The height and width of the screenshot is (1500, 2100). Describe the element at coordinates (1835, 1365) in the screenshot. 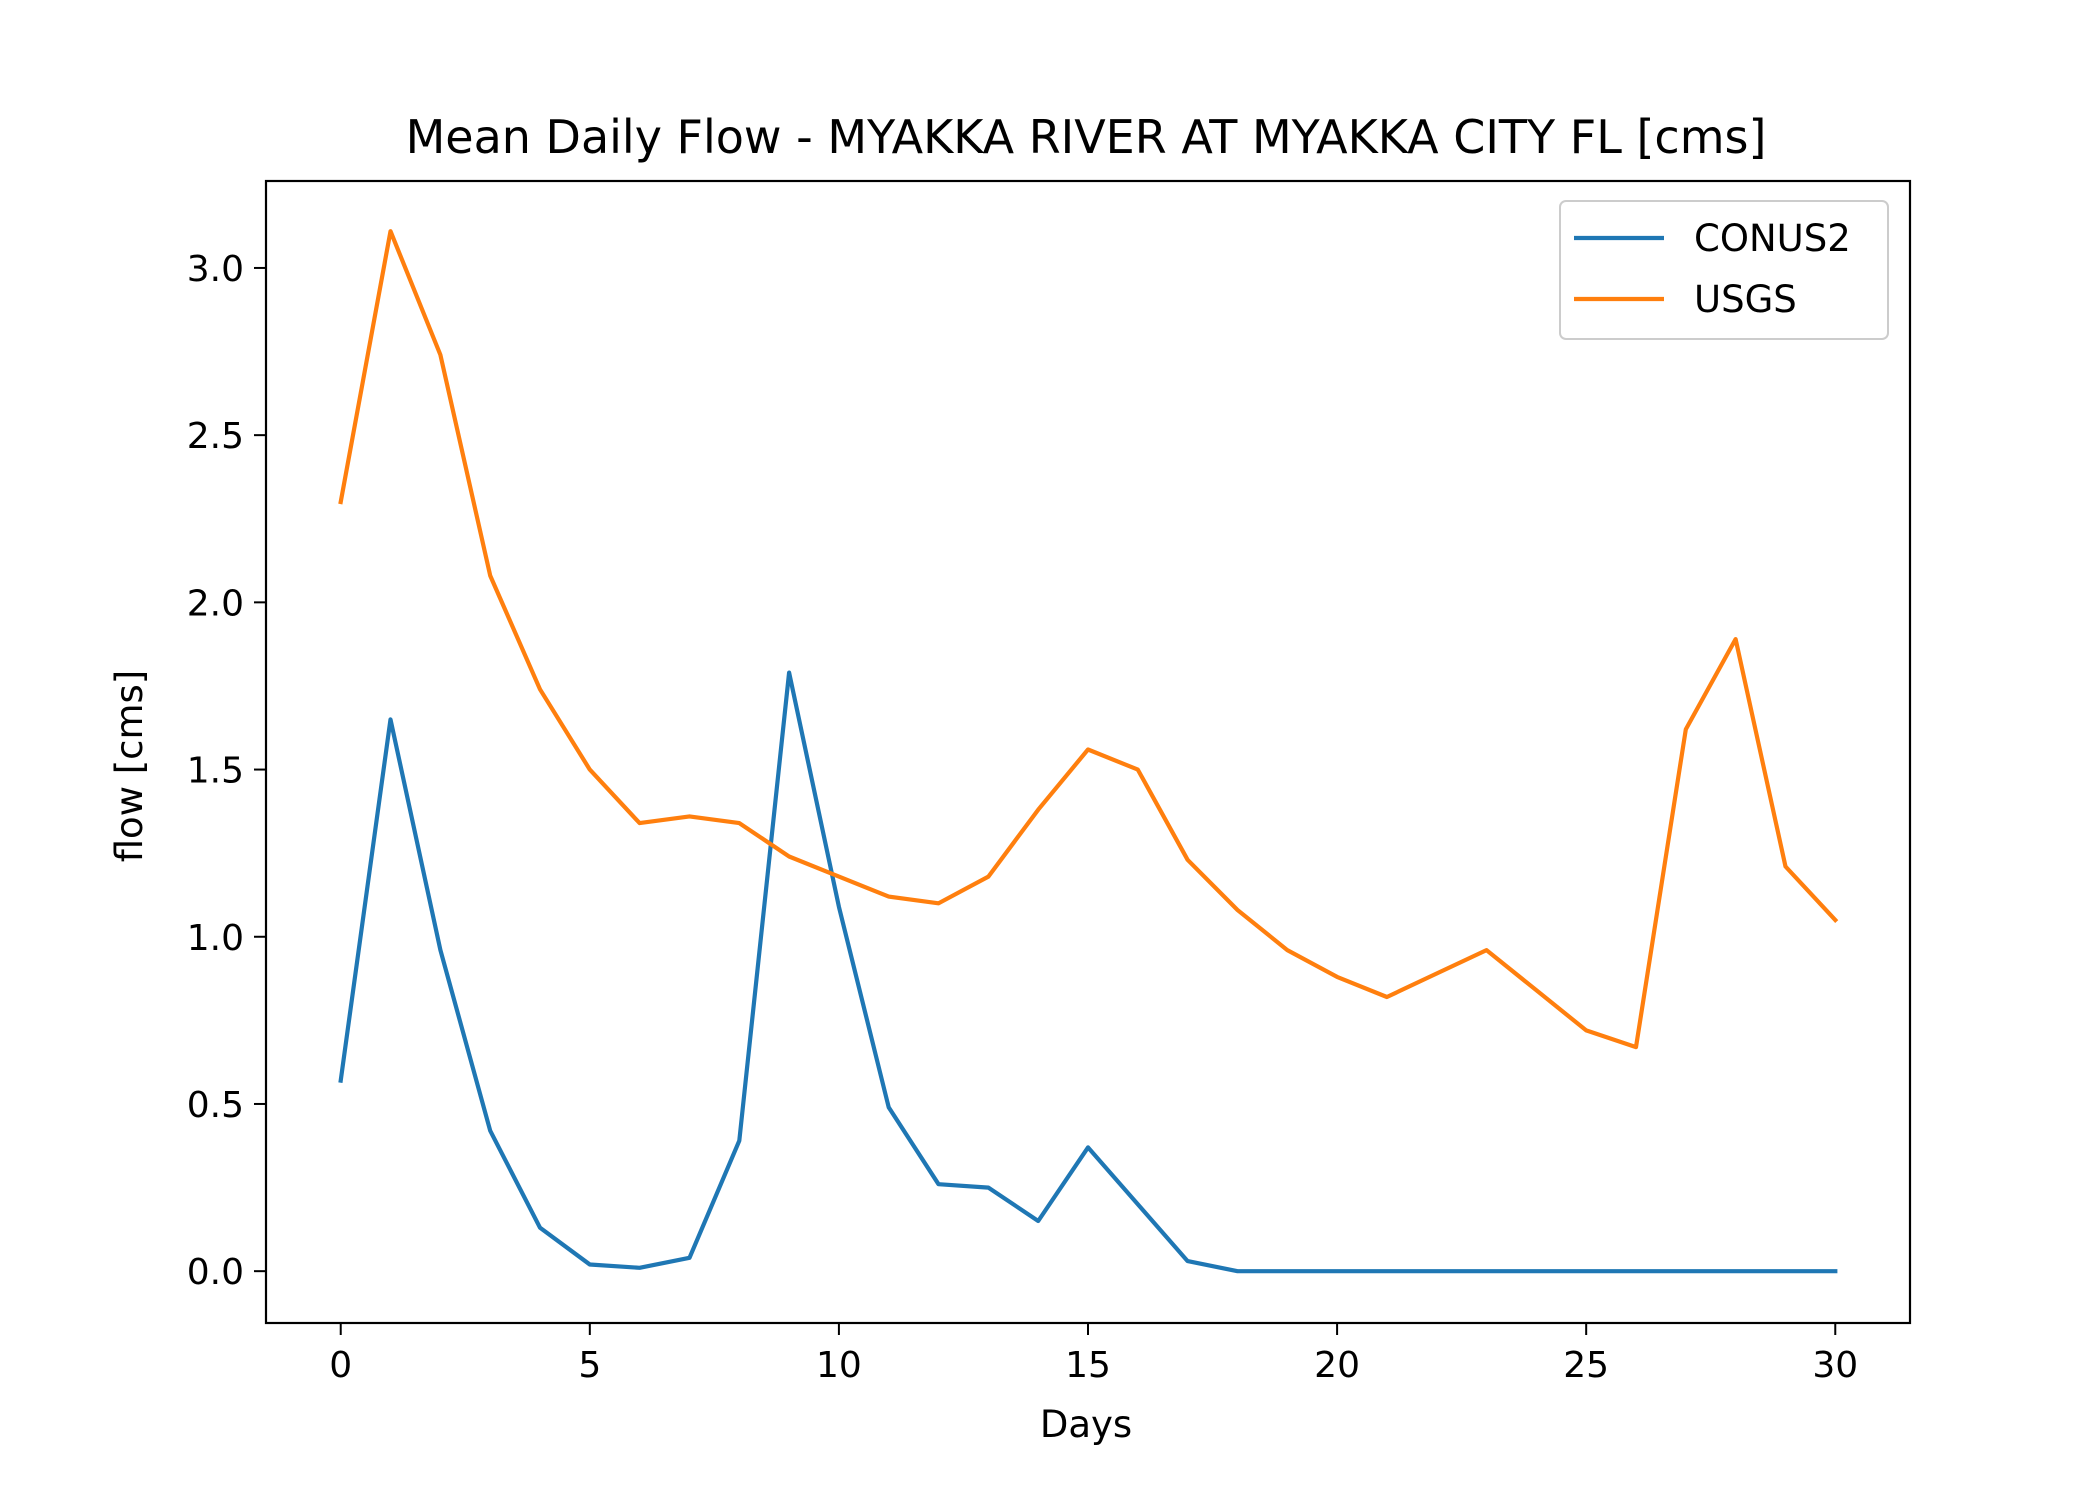

I see `x-tick-label: 30` at that location.